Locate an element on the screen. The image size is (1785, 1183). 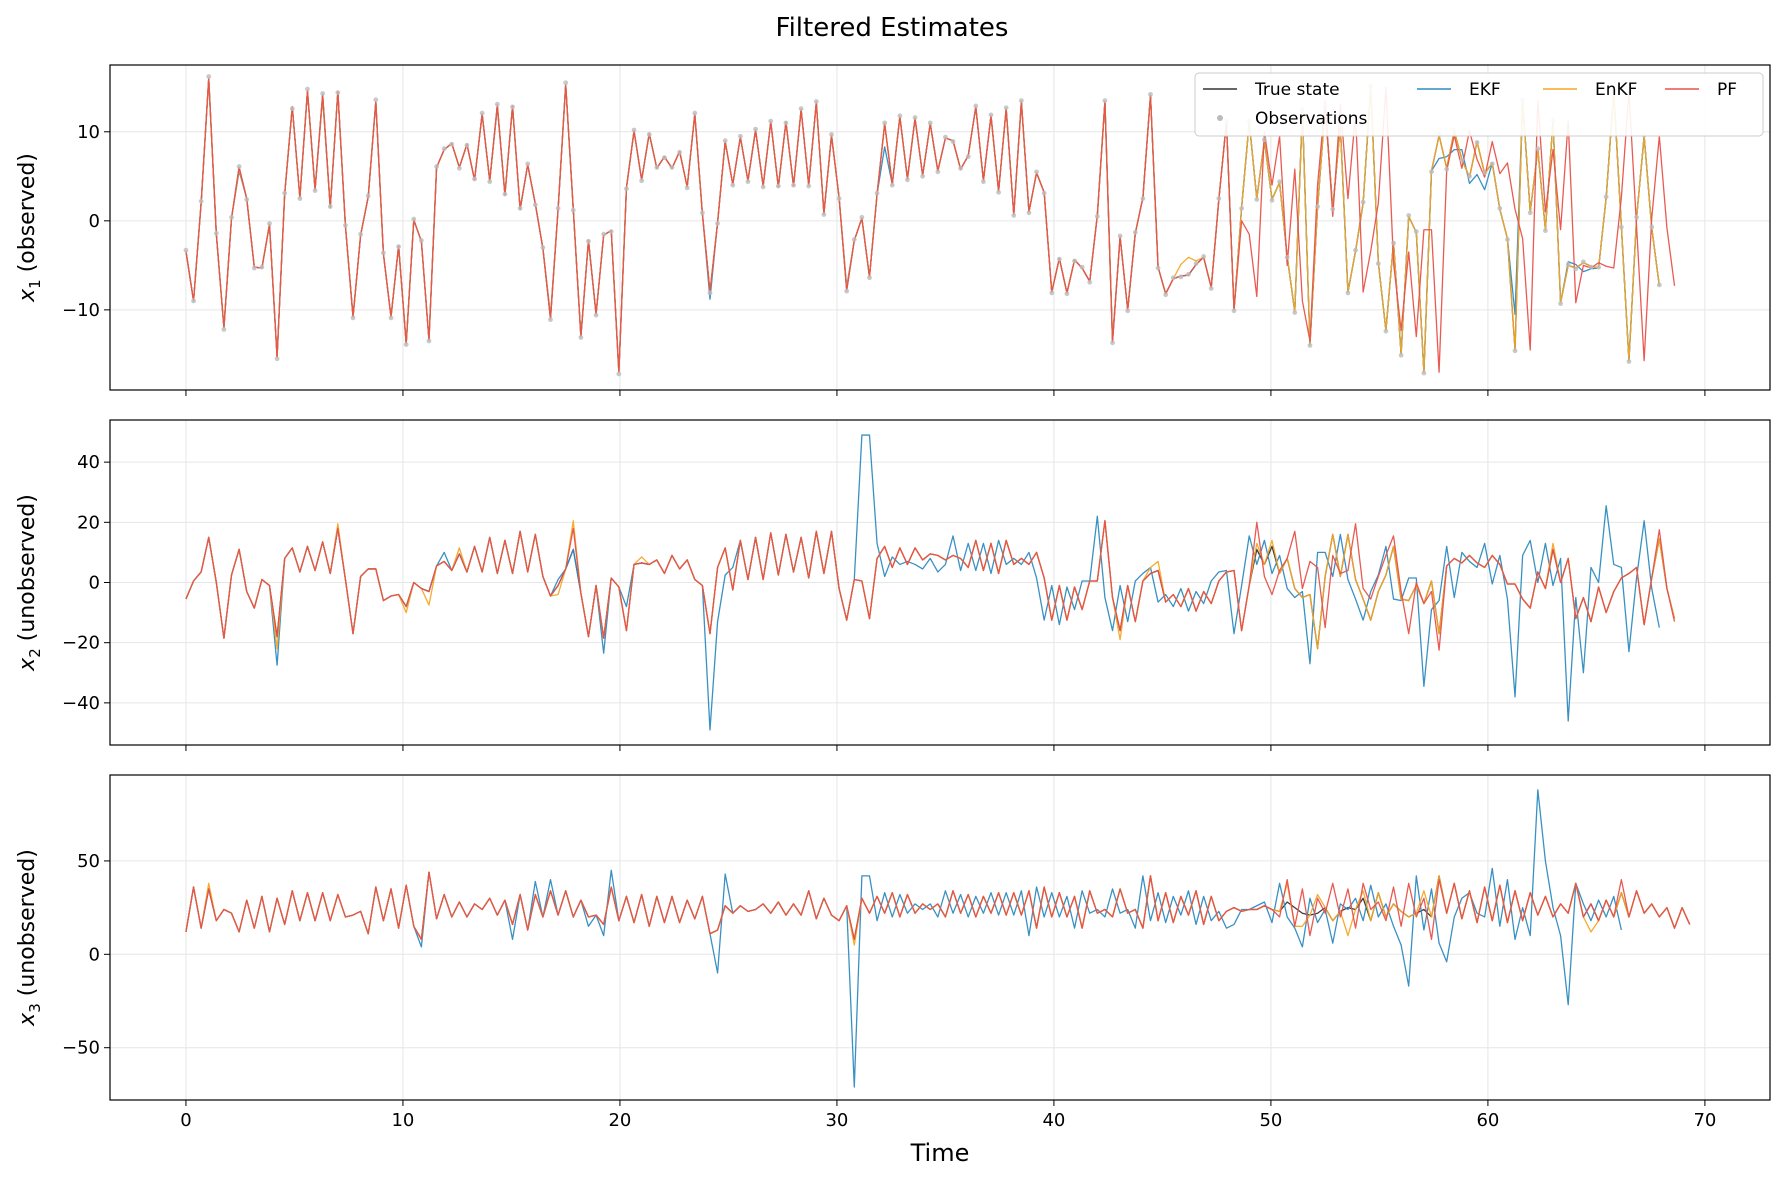
y-tick-label: −10 is located at coordinates (81, 310).